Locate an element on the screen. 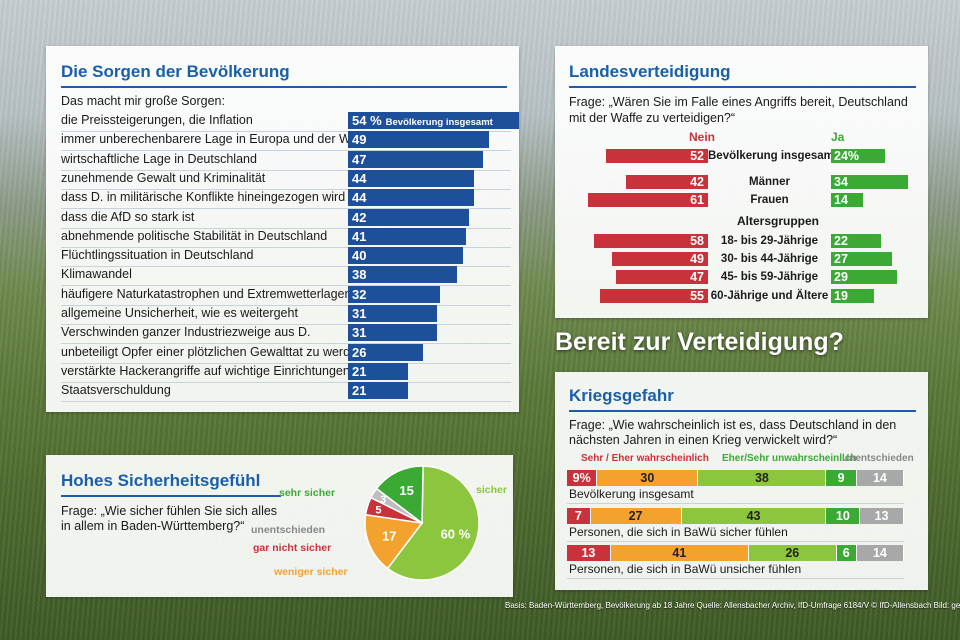 Image resolution: width=960 pixels, height=640 pixels. nein-bar: 49 is located at coordinates (659, 259).